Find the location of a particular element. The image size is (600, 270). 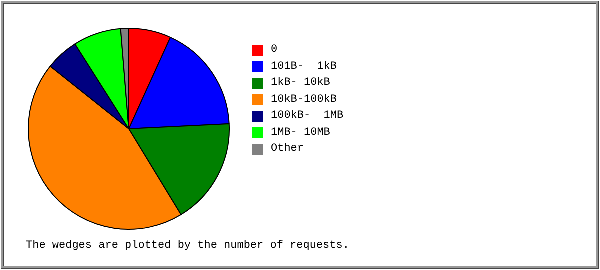

legend-label: 1kB- 10kB is located at coordinates (300, 83).